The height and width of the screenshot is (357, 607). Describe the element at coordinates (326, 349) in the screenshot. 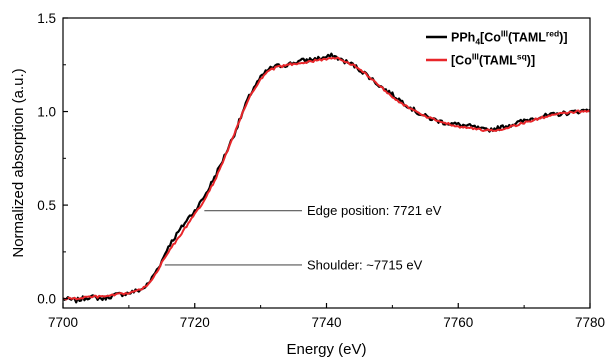

I see `x-axis-title: Energy (eV)` at that location.